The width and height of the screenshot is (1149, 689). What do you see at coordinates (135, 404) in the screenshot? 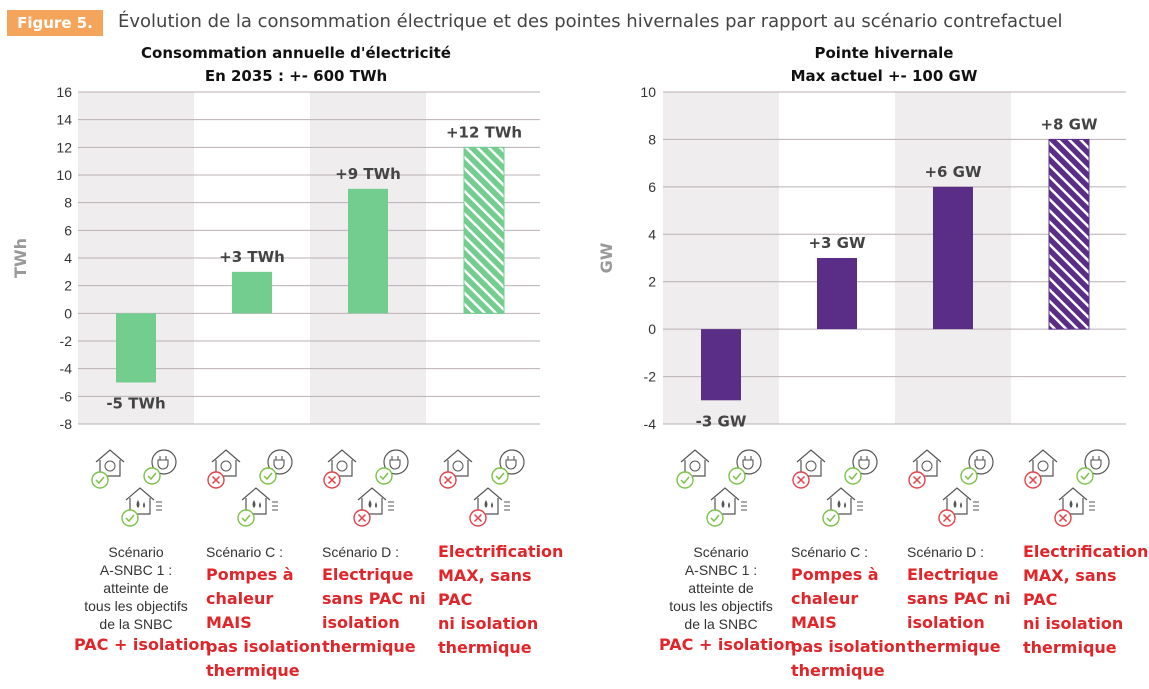
I see `data-label: -5 TWh` at bounding box center [135, 404].